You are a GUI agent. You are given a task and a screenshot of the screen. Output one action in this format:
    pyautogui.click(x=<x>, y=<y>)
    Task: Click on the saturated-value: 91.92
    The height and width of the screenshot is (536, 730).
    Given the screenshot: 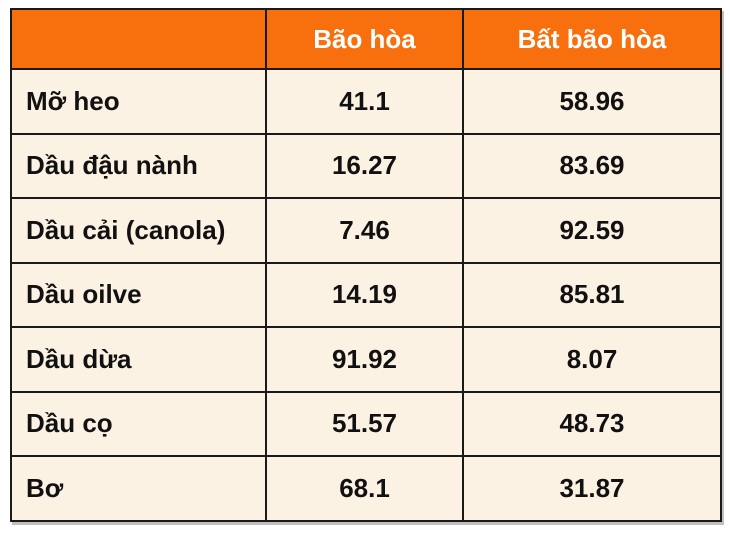 What is the action you would take?
    pyautogui.click(x=364, y=359)
    